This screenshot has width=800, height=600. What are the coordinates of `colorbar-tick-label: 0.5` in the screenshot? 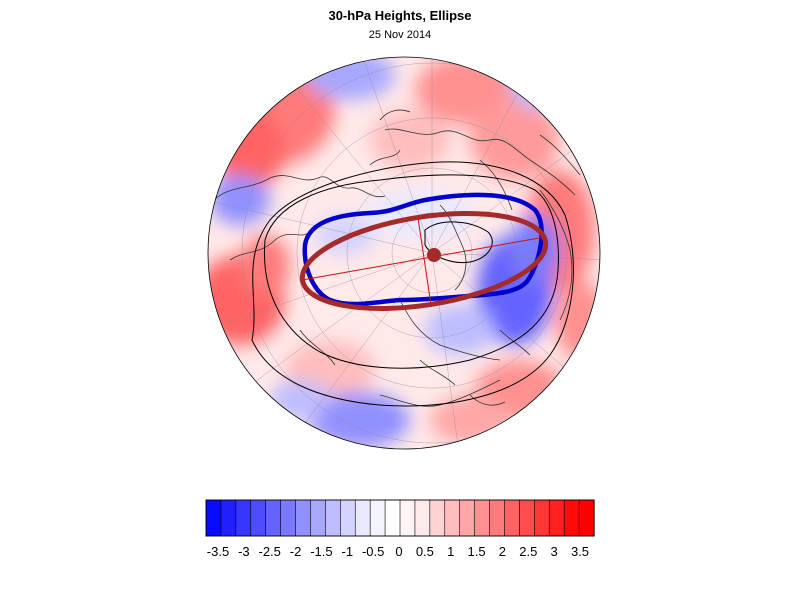 It's located at (425, 551).